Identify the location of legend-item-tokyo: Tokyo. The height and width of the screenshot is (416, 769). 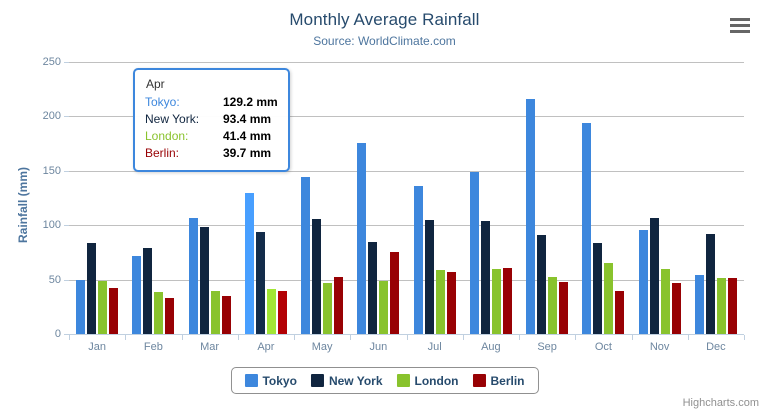
(270, 381).